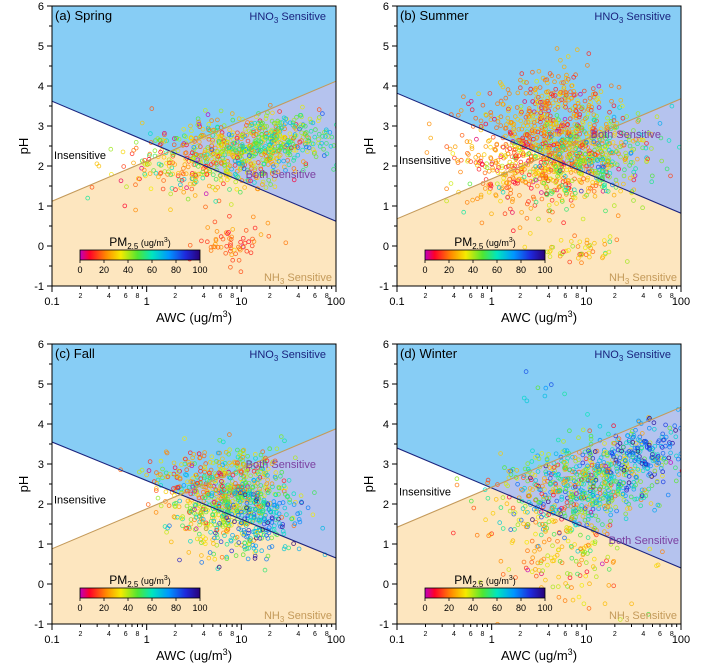 The width and height of the screenshot is (710, 671). What do you see at coordinates (386, 167) in the screenshot?
I see `y-tick-label: 2` at bounding box center [386, 167].